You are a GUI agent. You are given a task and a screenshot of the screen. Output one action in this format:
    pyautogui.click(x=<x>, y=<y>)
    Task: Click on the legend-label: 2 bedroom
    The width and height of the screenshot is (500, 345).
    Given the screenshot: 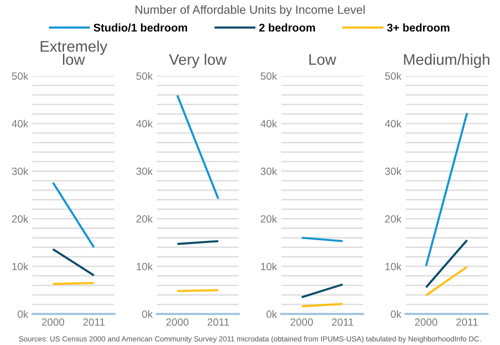 What is the action you would take?
    pyautogui.click(x=287, y=27)
    